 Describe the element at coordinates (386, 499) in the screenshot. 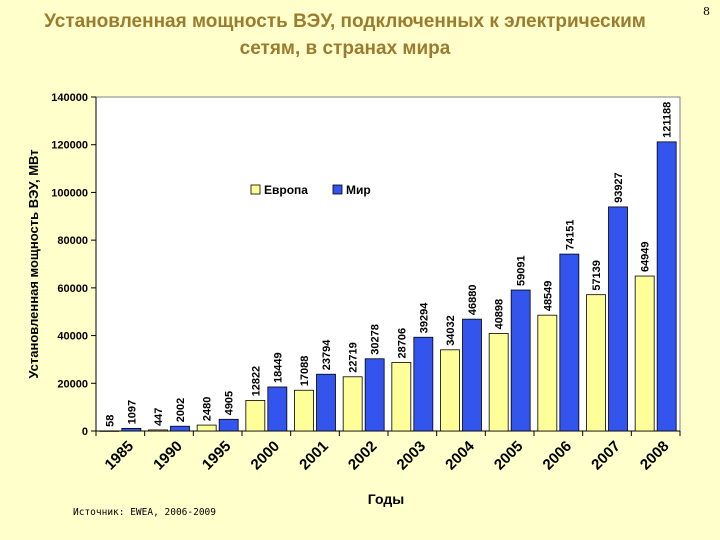

I see `x-axis-label: Годы` at that location.